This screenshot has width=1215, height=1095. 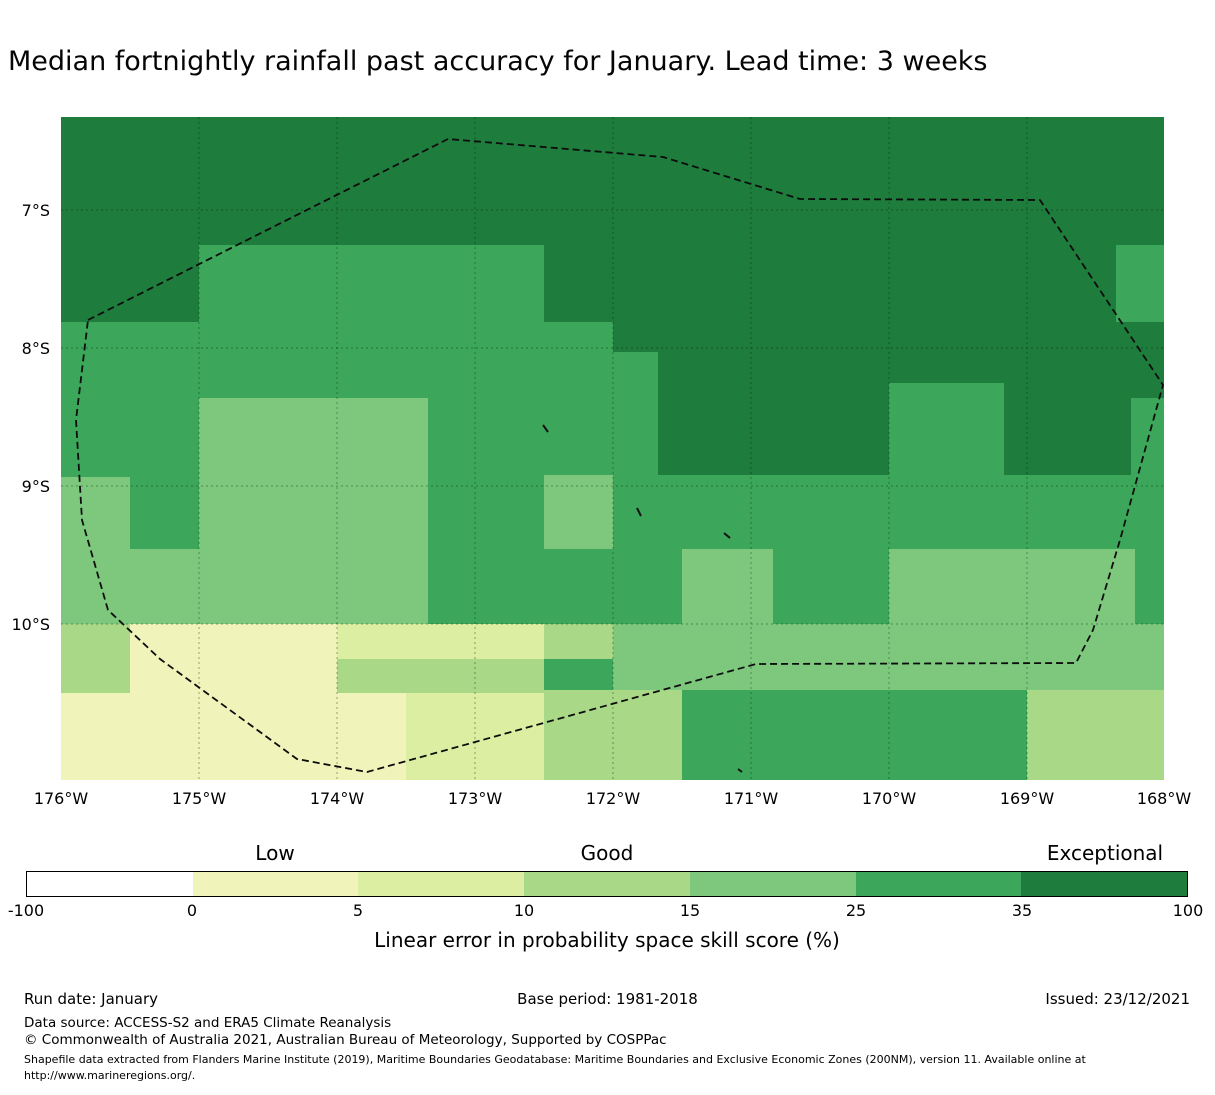 What do you see at coordinates (441, 884) in the screenshot?
I see `colorbar-segment-yg` at bounding box center [441, 884].